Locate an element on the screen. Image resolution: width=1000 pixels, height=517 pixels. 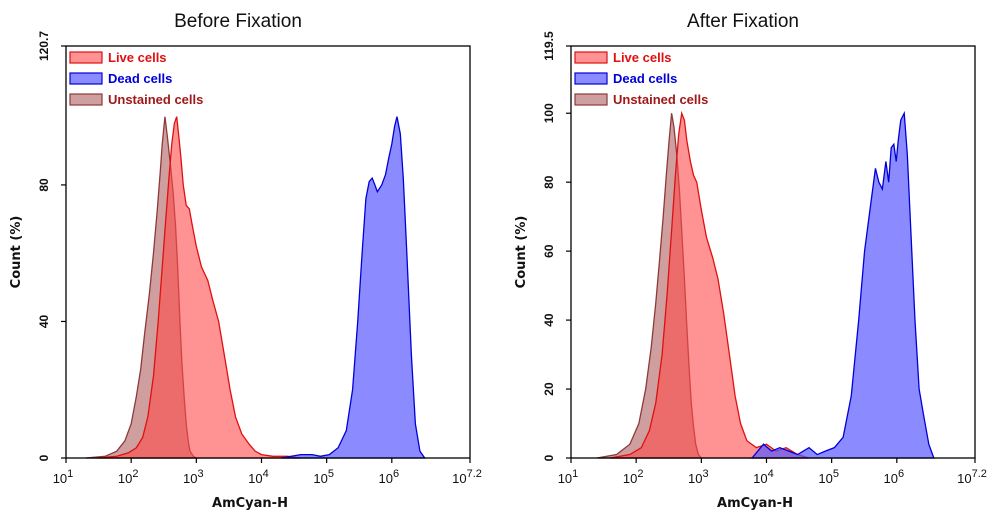
y-tick-label: 60 is located at coordinates (549, 251).